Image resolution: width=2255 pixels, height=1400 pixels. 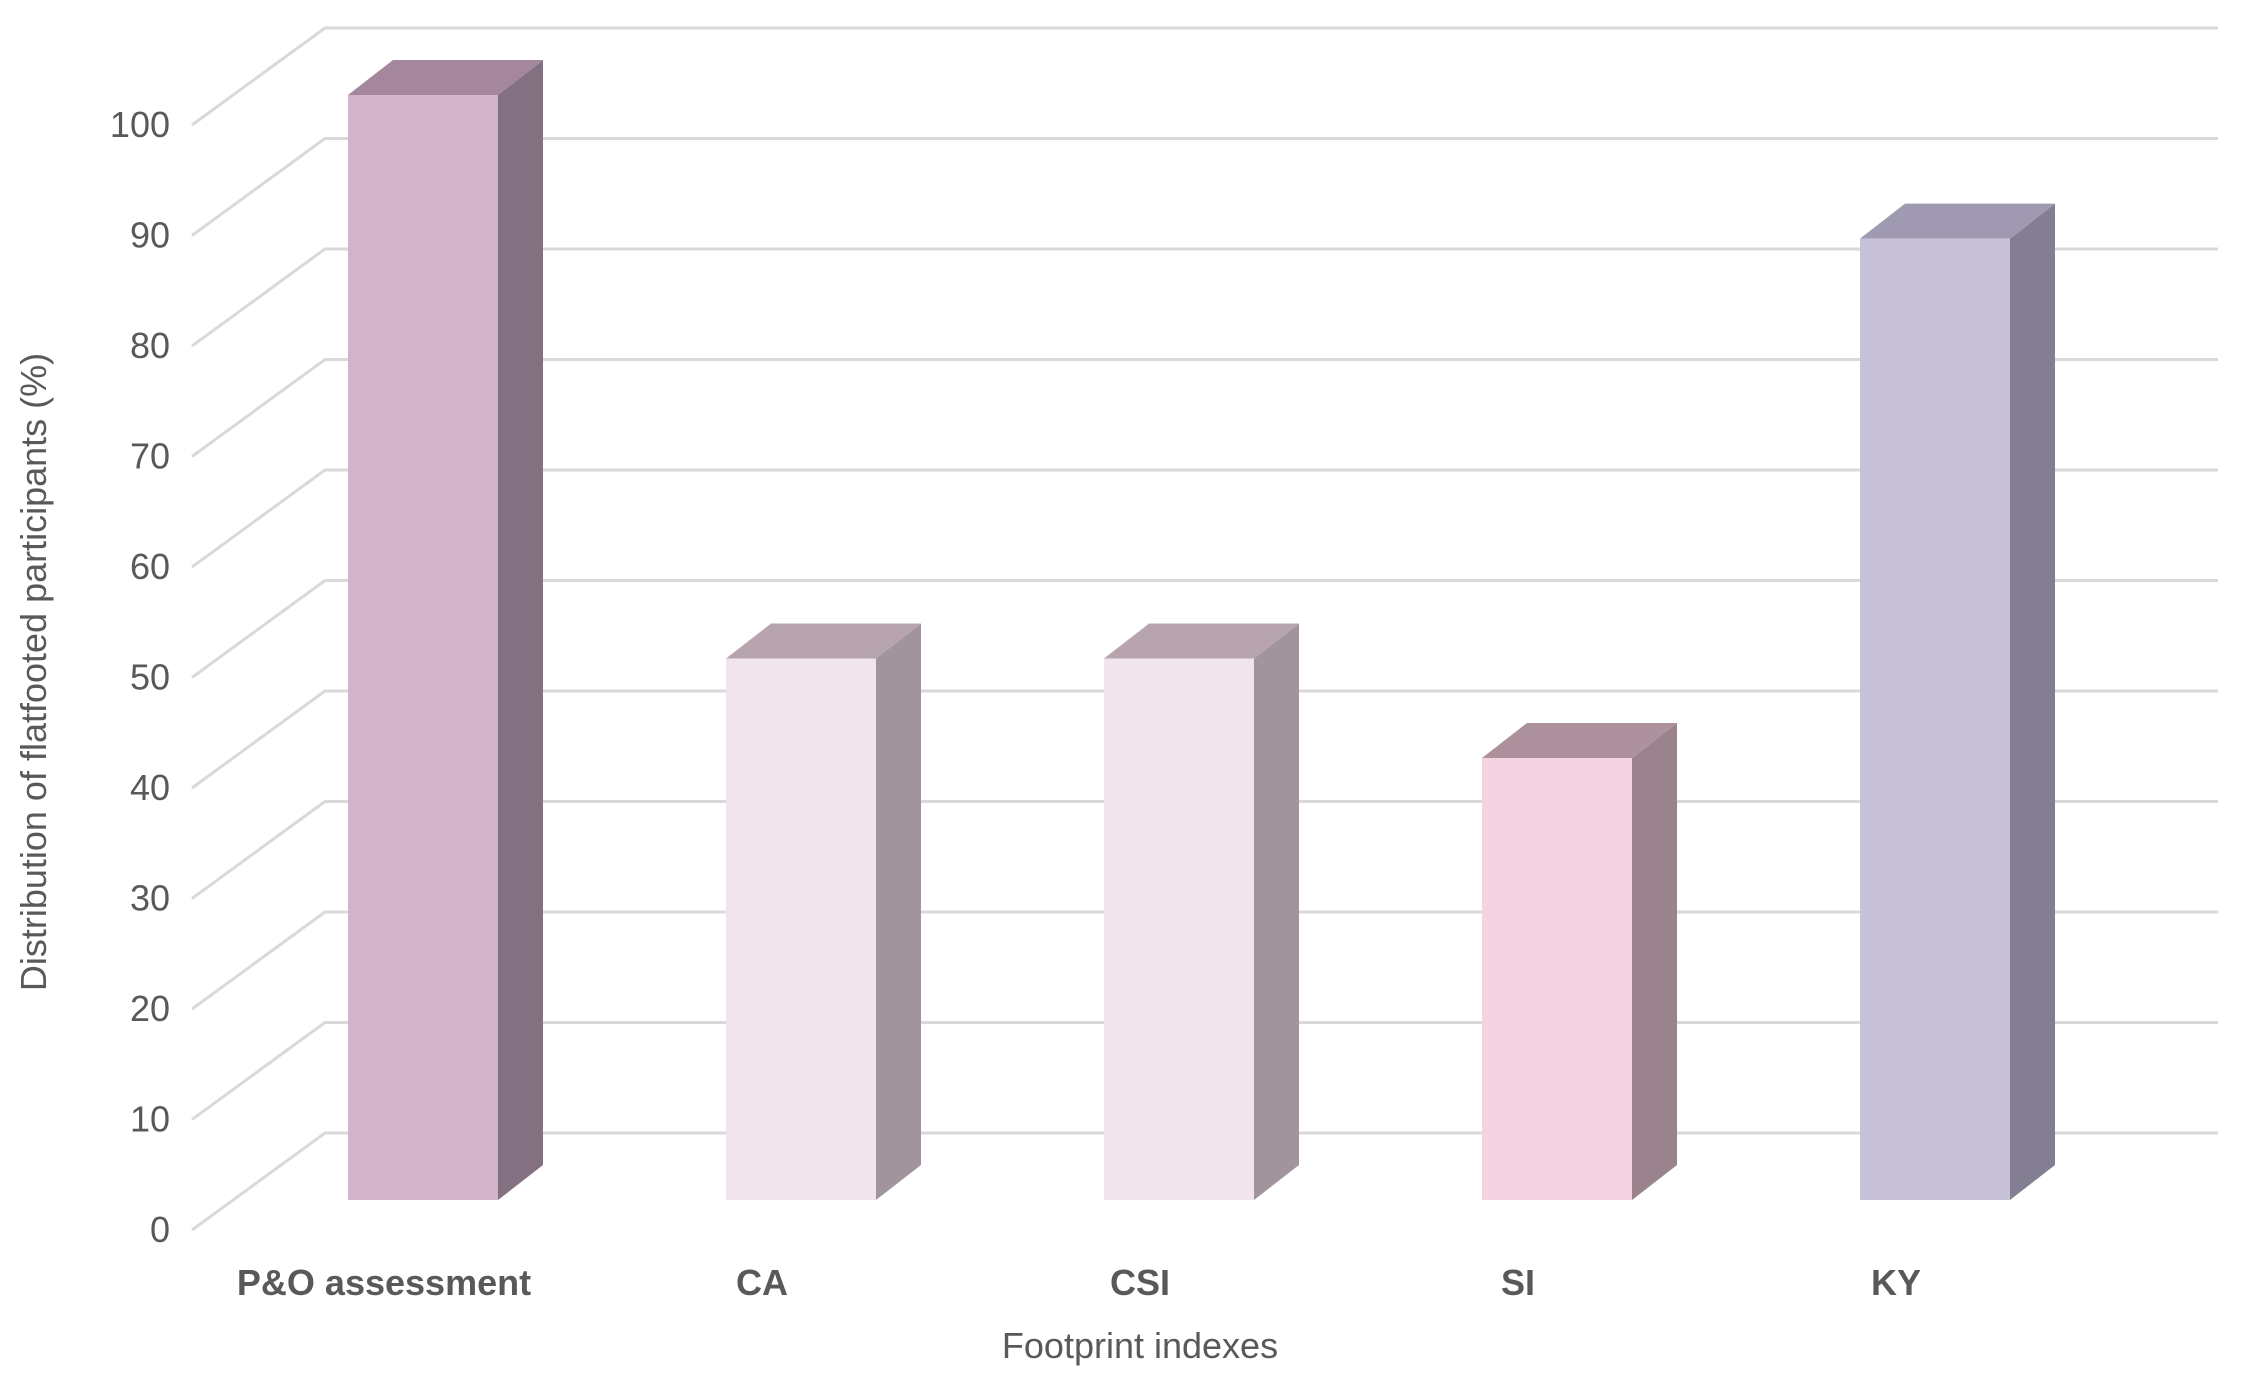 I want to click on category-label-ky: KY, so click(x=1896, y=1282).